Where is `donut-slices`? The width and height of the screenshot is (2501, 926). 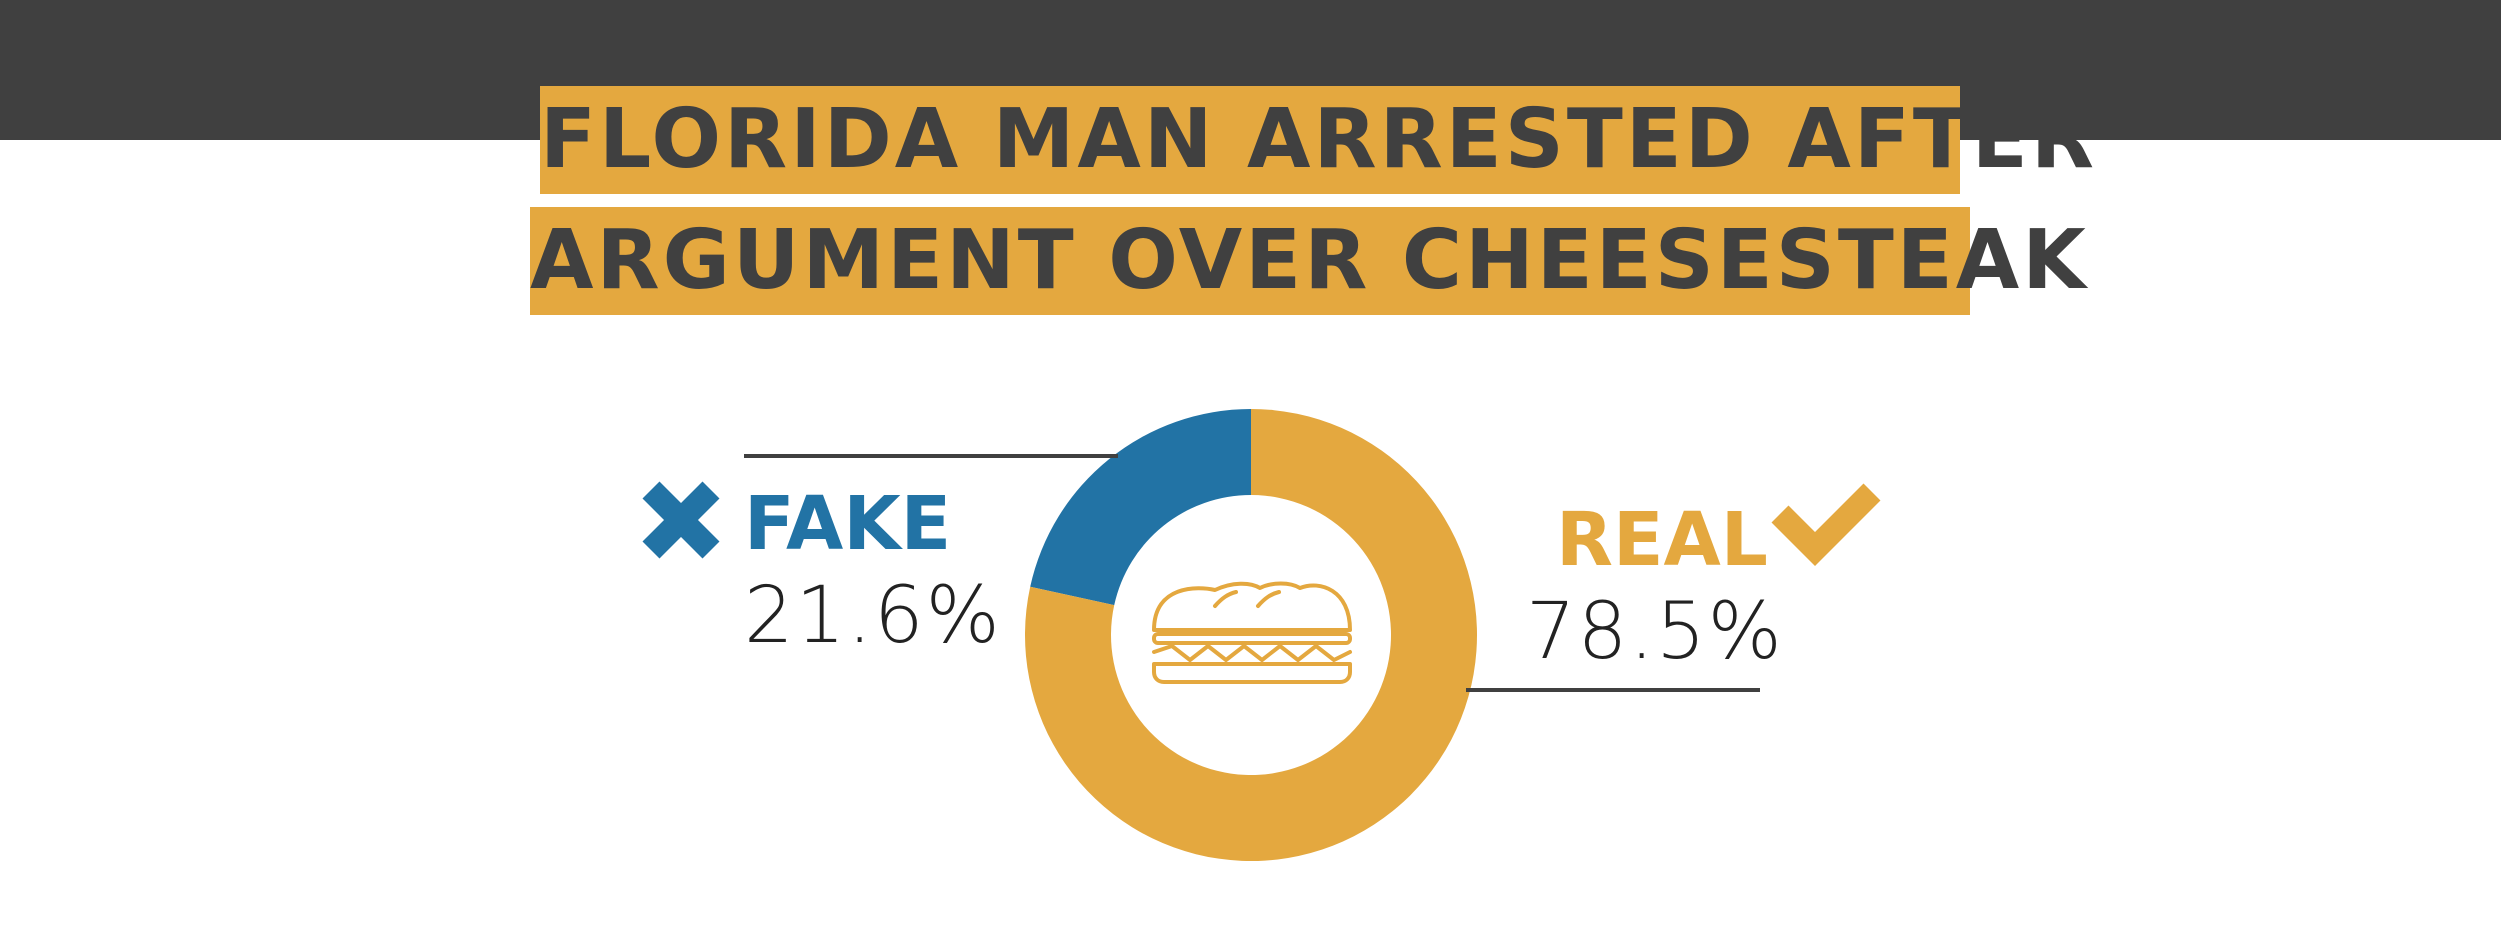
donut-slices is located at coordinates (1250, 635).